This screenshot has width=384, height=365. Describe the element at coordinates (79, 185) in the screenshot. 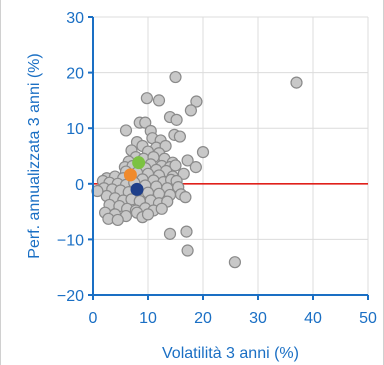

I see `y-tick-label: 0` at that location.